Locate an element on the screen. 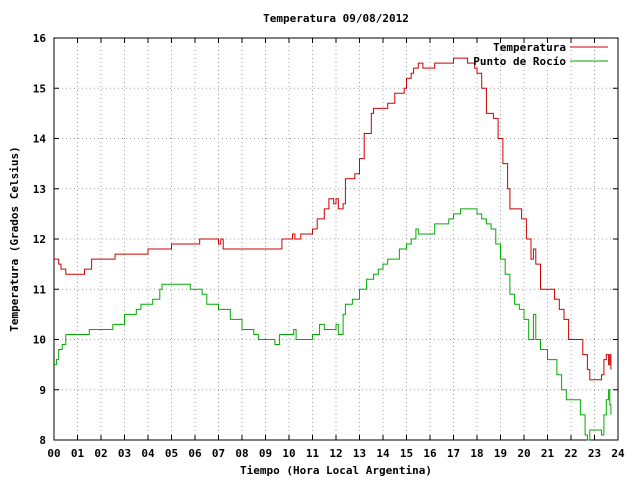 The width and height of the screenshot is (640, 480). x-tick-label: 17 is located at coordinates (453, 453).